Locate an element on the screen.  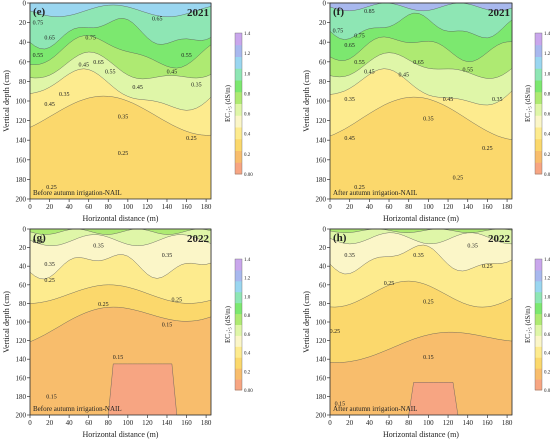
y-tick-label: 60 is located at coordinates (323, 62).